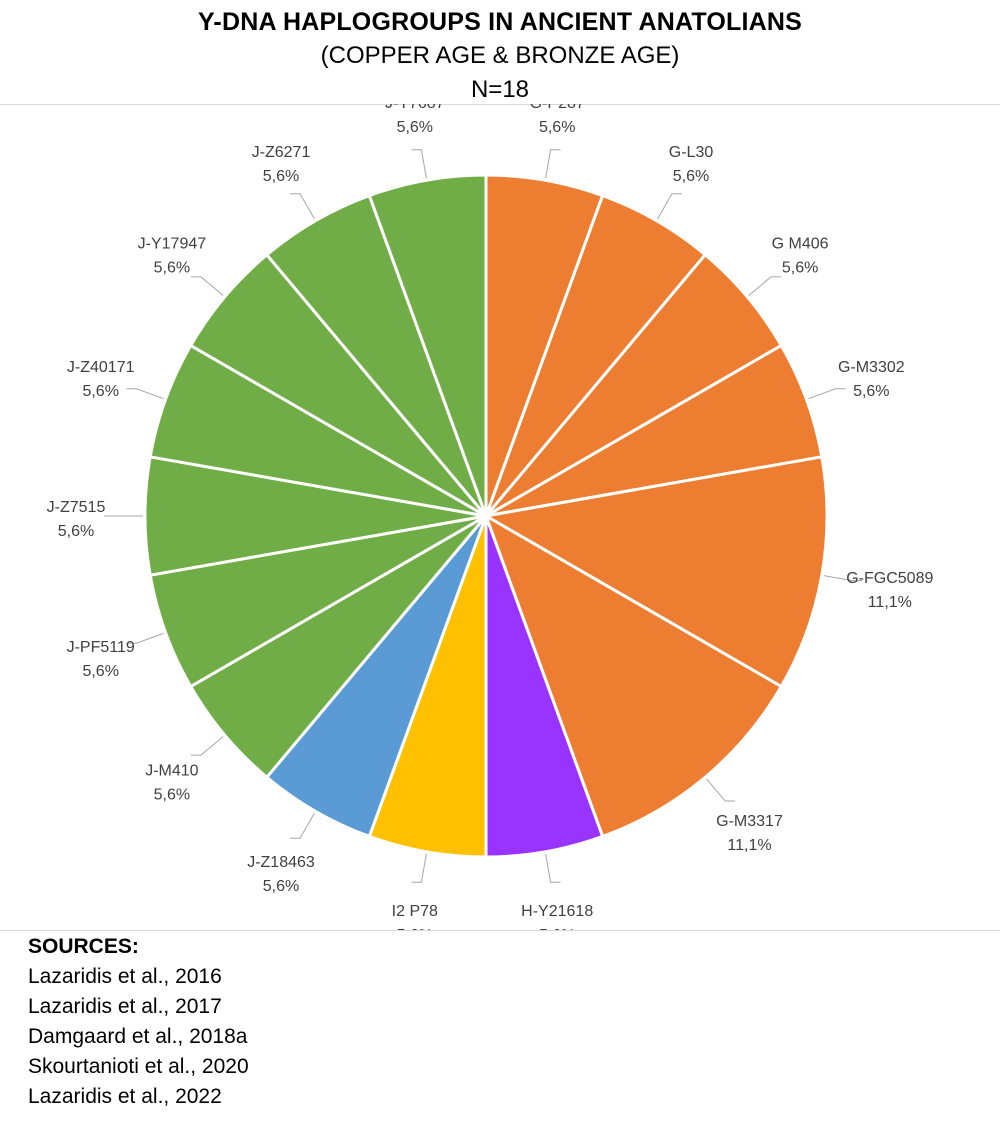 The image size is (1000, 1135). I want to click on slice-label-name: J-Z6271, so click(281, 152).